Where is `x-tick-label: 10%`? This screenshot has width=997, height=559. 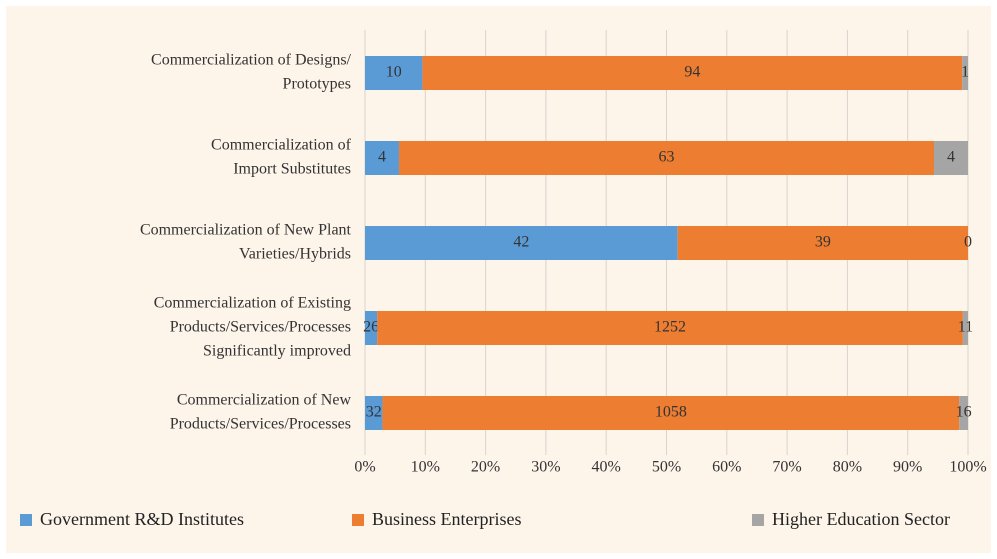
x-tick-label: 10% is located at coordinates (425, 467).